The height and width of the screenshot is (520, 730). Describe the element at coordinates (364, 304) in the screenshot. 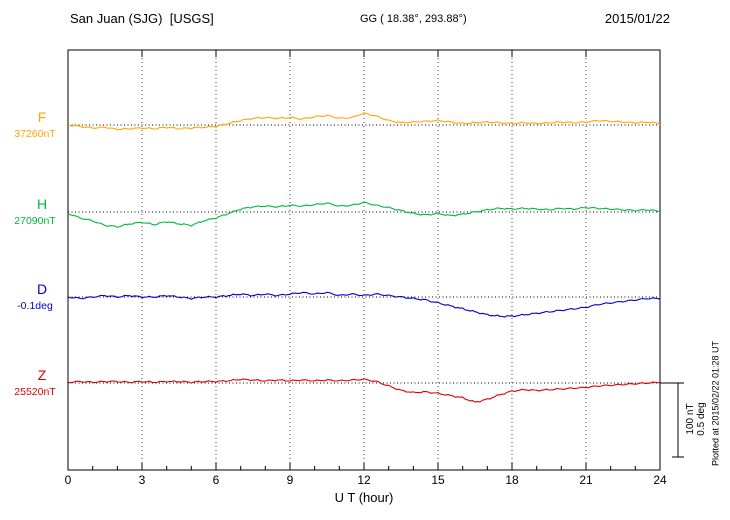

I see `trace-D` at that location.